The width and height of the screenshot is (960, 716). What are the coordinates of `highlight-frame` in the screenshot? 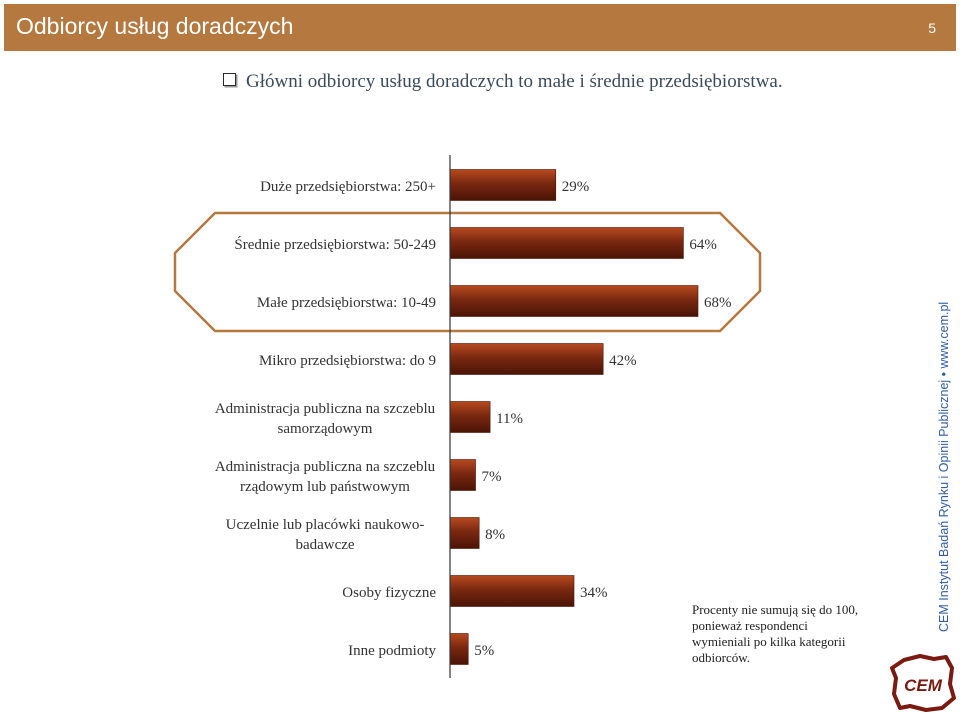 It's located at (467, 272).